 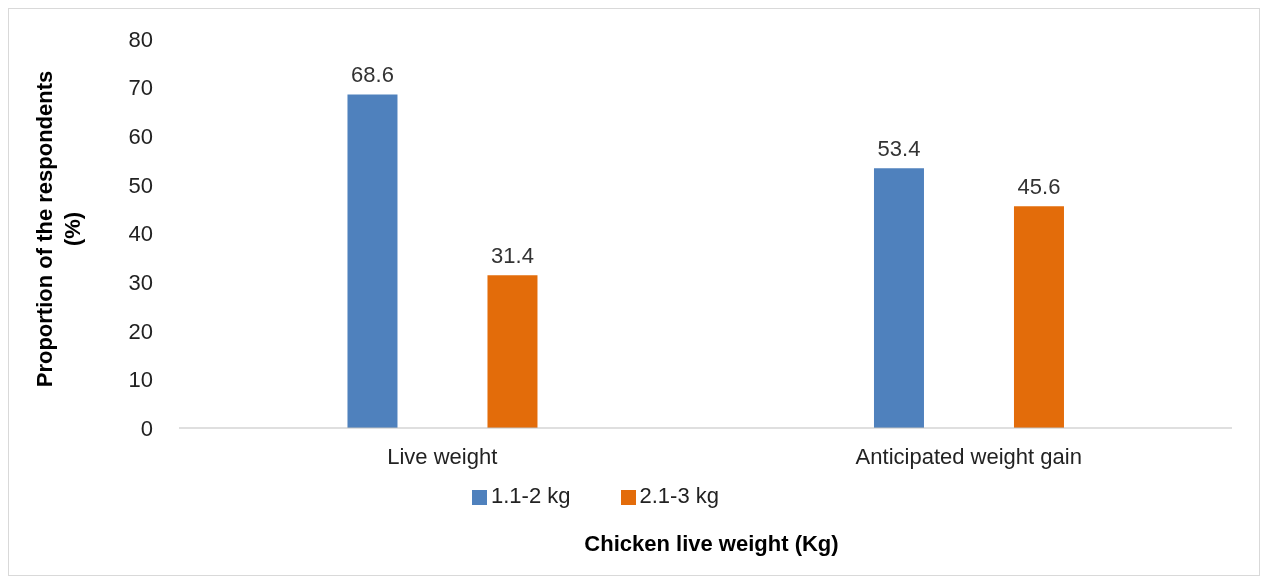 What do you see at coordinates (140, 282) in the screenshot?
I see `y-tick-label: 30` at bounding box center [140, 282].